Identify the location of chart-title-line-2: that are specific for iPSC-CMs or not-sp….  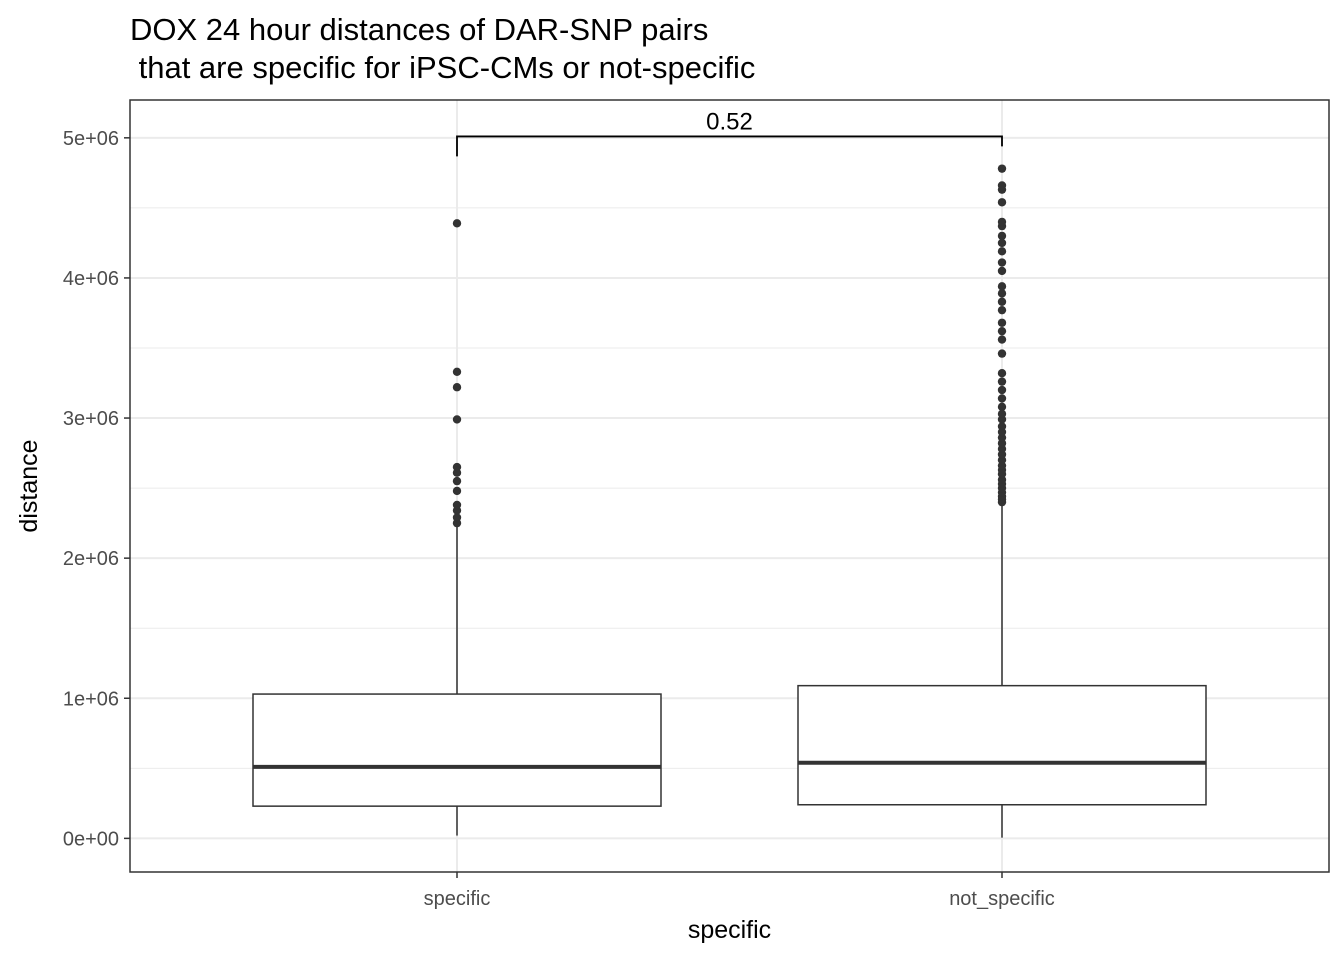
(442, 67).